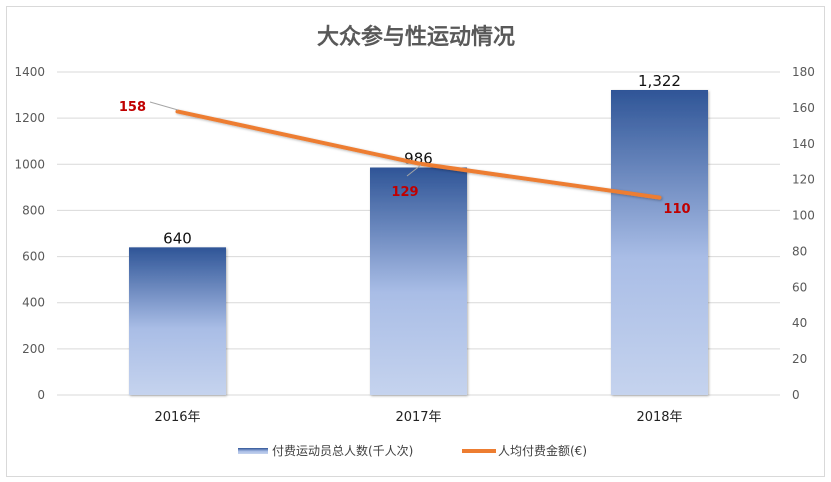 This screenshot has width=831, height=482. Describe the element at coordinates (799, 323) in the screenshot. I see `right-tick-label: 40` at that location.